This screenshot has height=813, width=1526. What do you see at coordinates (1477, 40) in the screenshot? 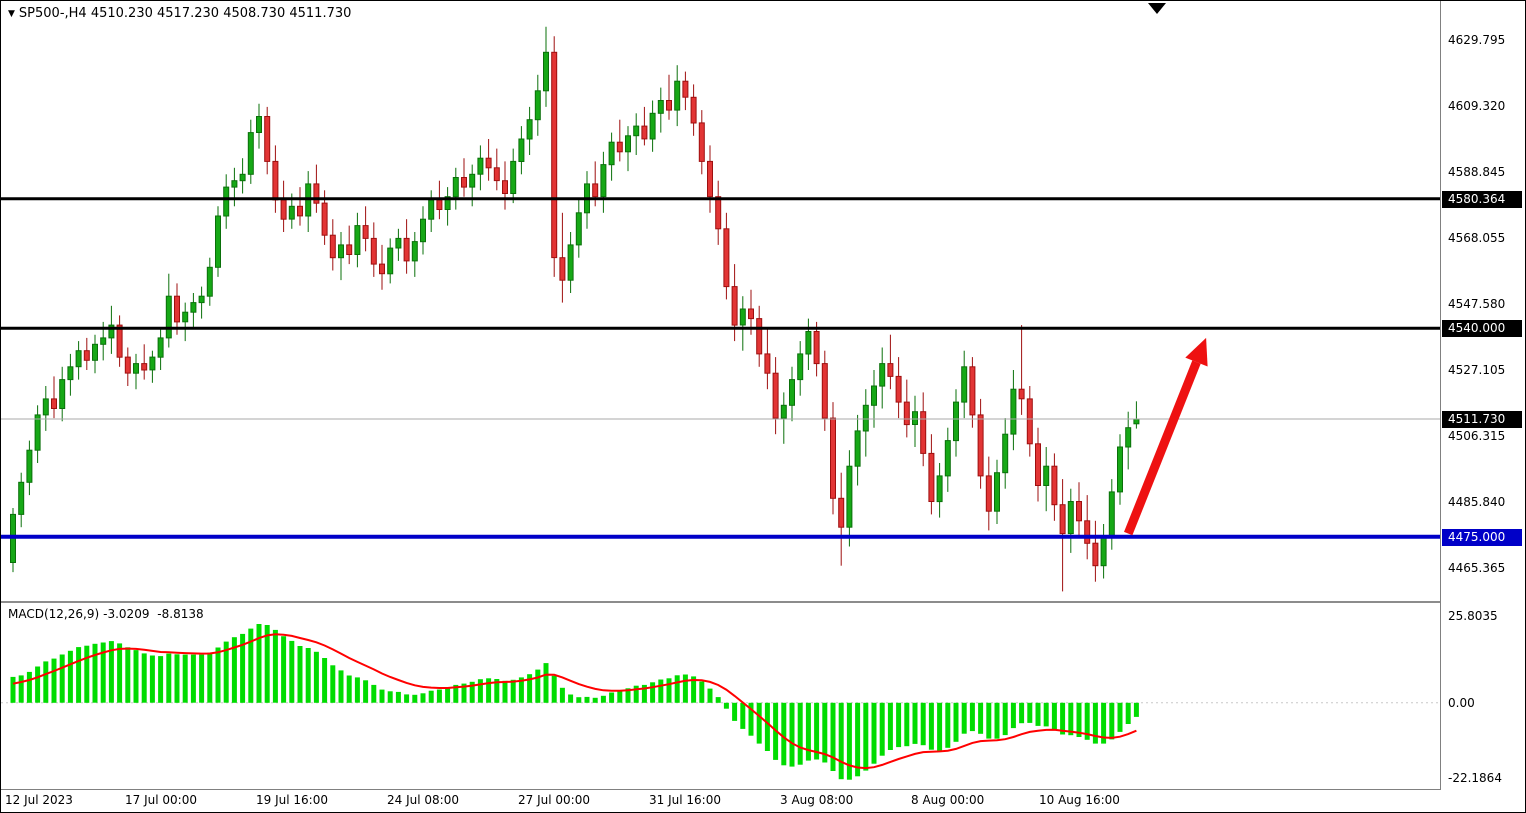
I see `price-scale-label: 4629.795` at bounding box center [1477, 40].